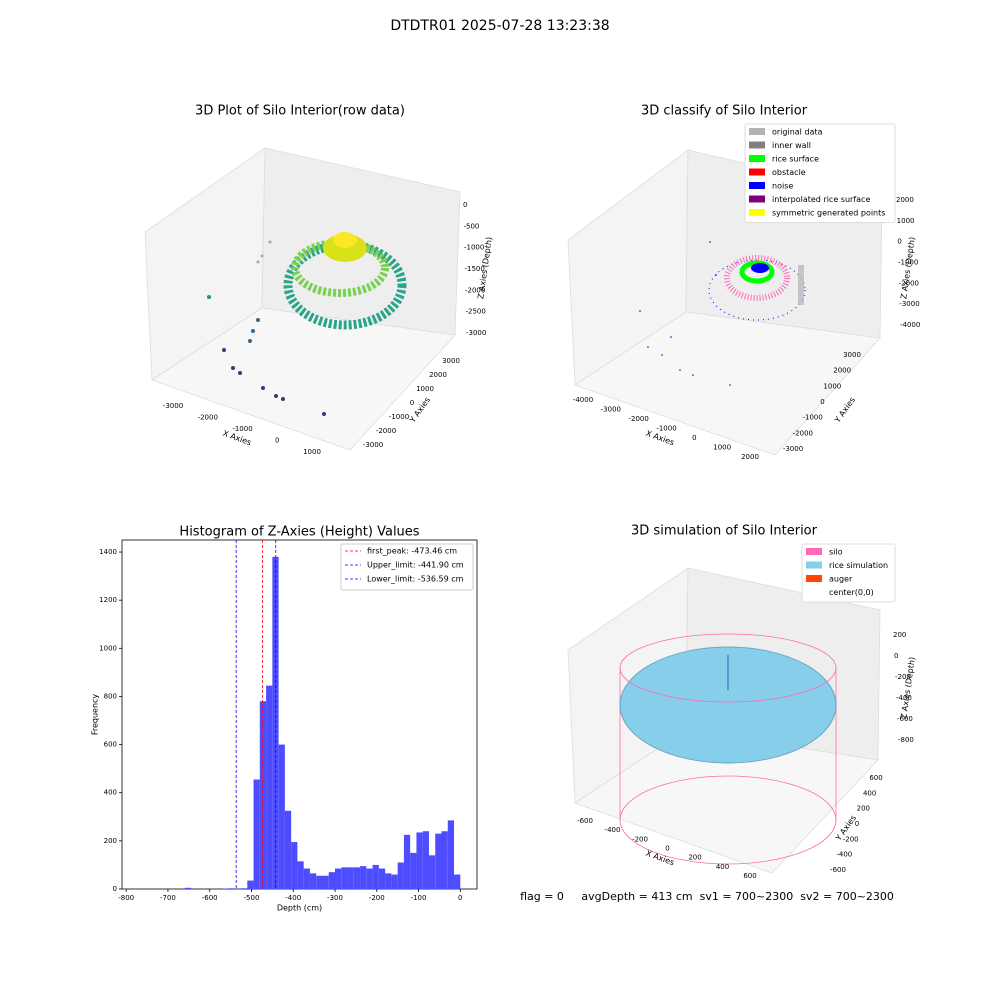  Describe the element at coordinates (110, 745) in the screenshot. I see `y-tick-label: 600` at that location.